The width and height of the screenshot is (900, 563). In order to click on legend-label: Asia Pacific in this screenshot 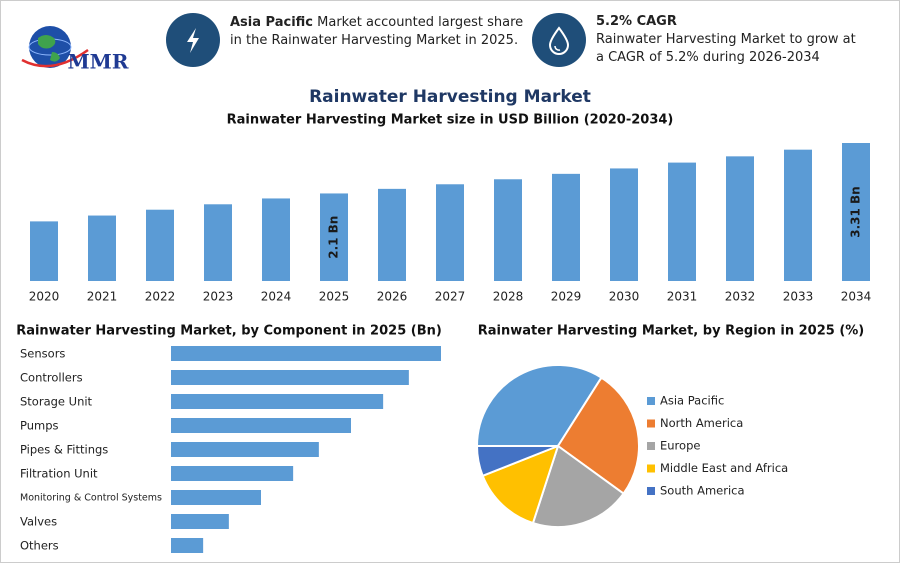, I will do `click(692, 401)`.